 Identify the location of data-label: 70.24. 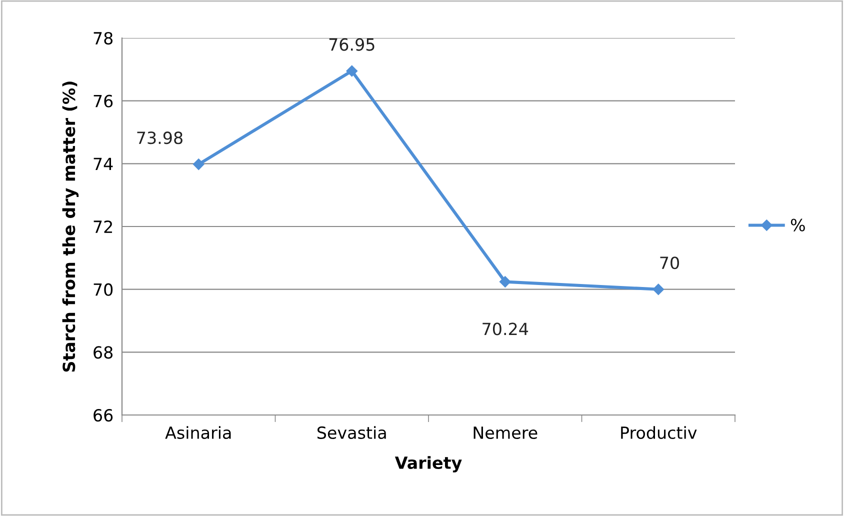
(505, 329).